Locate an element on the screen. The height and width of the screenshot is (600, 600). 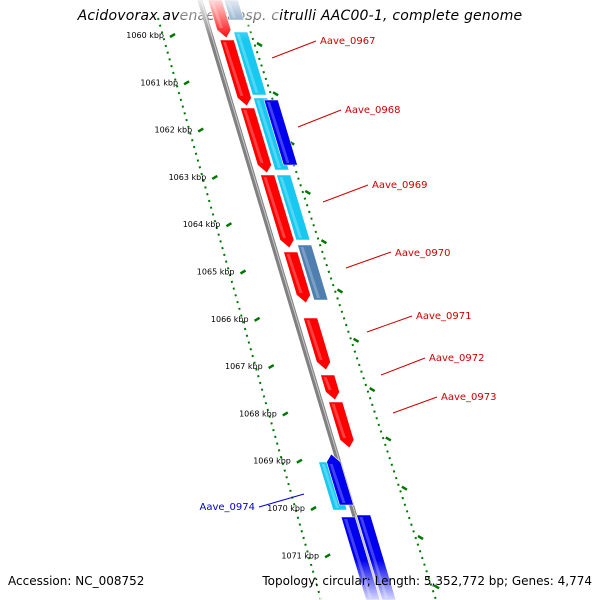
kbp-label: 1066 kbp is located at coordinates (230, 319).